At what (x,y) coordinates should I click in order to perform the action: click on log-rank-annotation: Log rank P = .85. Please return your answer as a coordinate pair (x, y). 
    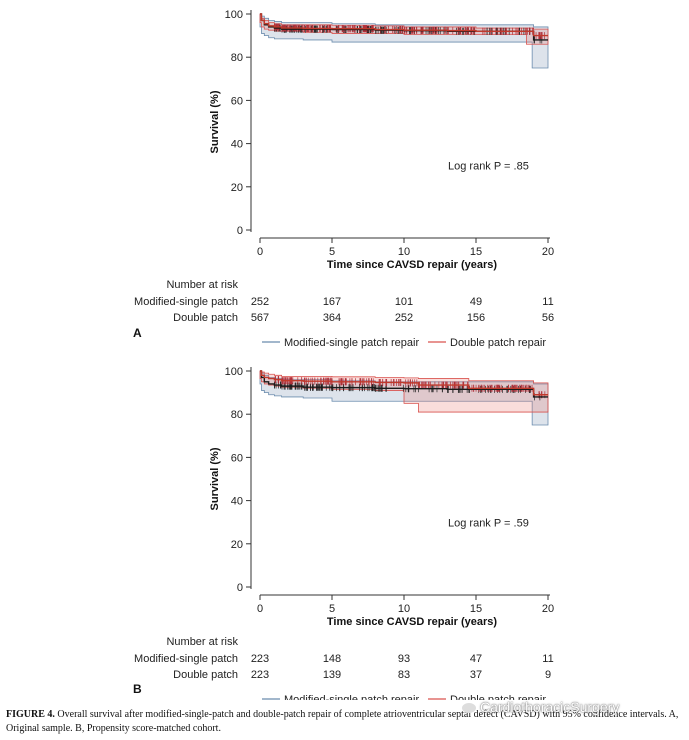
    Looking at the image, I should click on (488, 167).